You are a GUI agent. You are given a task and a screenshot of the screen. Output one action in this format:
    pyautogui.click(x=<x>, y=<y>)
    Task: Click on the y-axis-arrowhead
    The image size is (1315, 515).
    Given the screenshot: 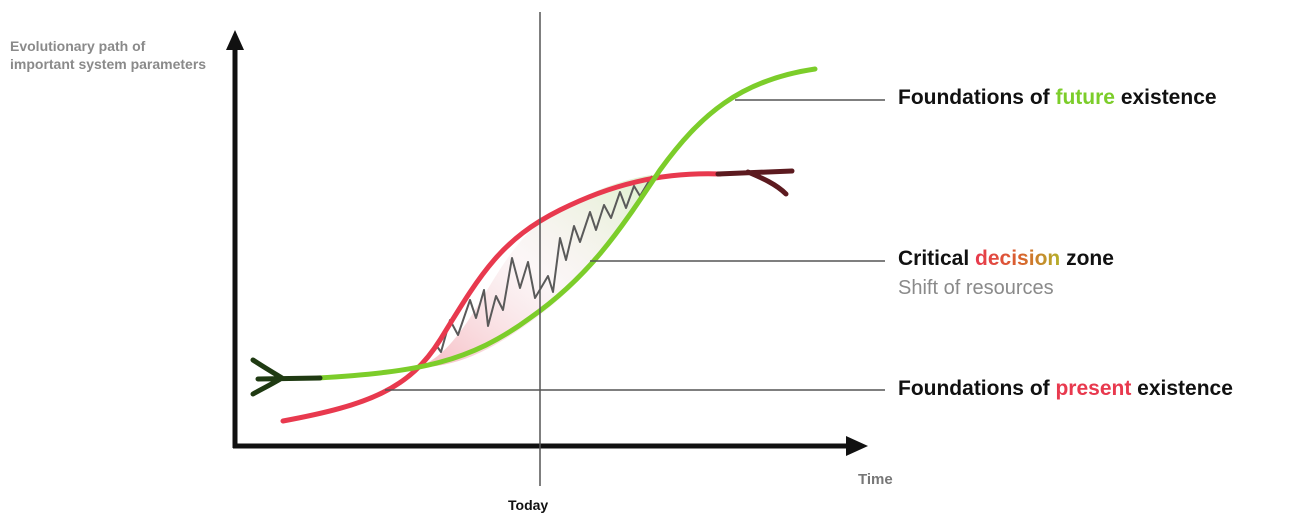 What is the action you would take?
    pyautogui.click(x=235, y=40)
    